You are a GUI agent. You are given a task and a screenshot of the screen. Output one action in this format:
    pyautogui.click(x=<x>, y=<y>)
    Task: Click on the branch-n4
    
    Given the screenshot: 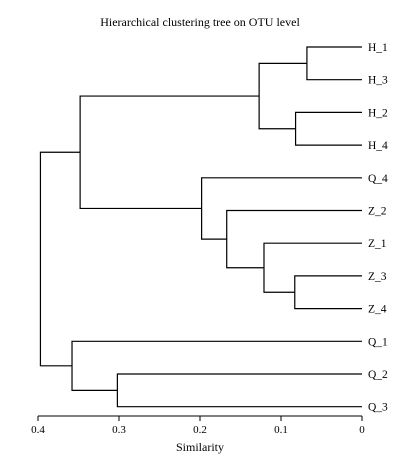 What is the action you would take?
    pyautogui.click(x=328, y=292)
    